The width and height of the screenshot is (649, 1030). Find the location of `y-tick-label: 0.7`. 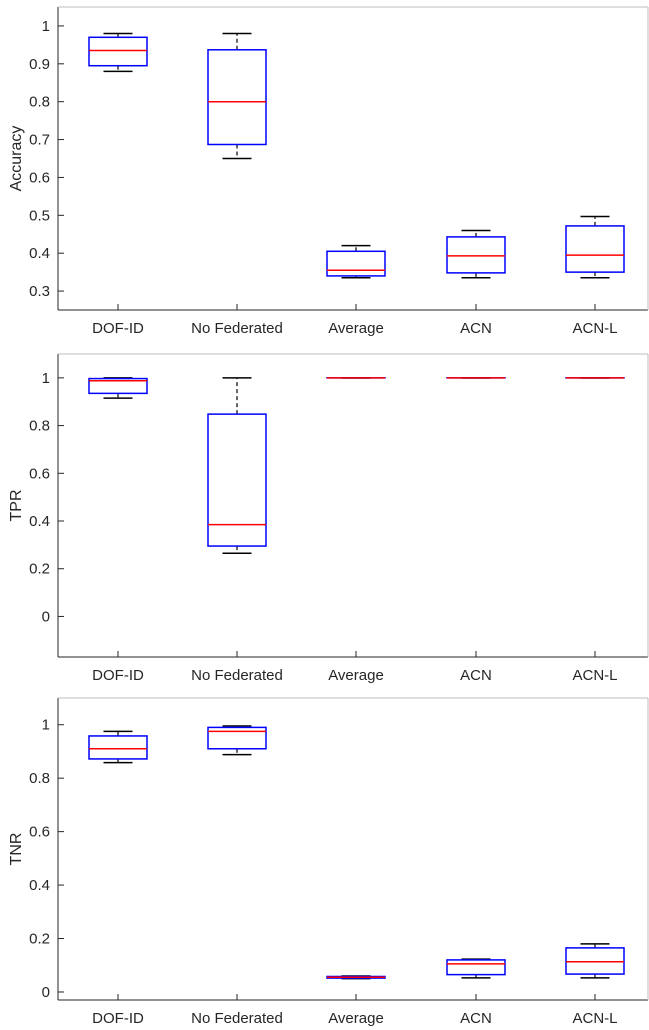

y-tick-label: 0.7 is located at coordinates (39, 140).